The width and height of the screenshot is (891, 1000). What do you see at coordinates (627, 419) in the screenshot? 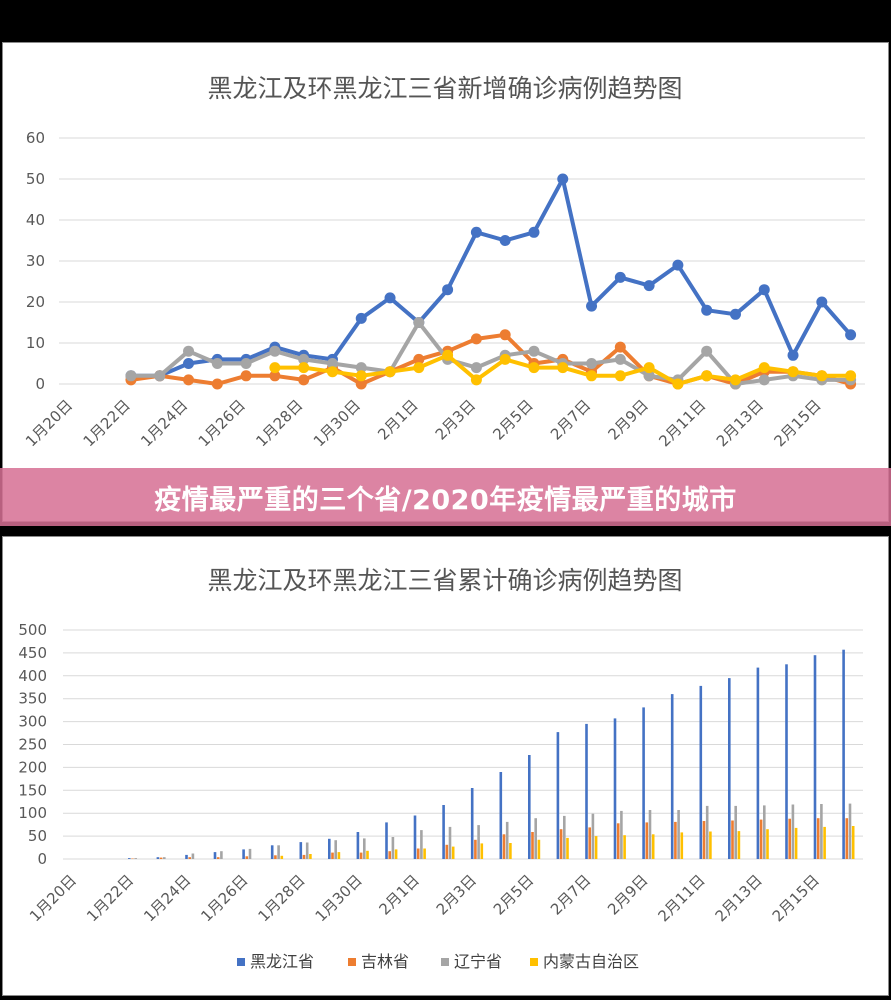
I see `x-tick-label: 2月9日` at bounding box center [627, 419].